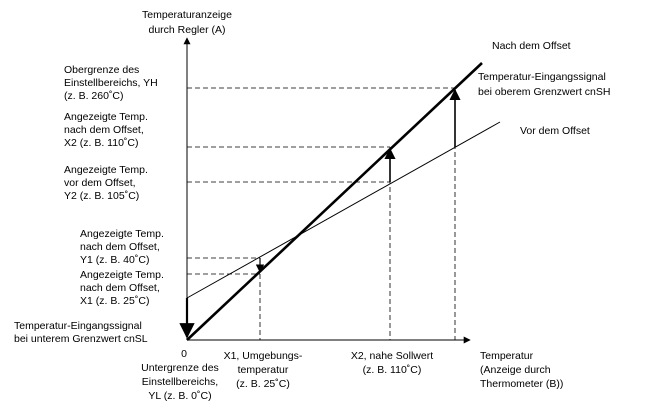  What do you see at coordinates (184, 354) in the screenshot?
I see `label: 0` at bounding box center [184, 354].